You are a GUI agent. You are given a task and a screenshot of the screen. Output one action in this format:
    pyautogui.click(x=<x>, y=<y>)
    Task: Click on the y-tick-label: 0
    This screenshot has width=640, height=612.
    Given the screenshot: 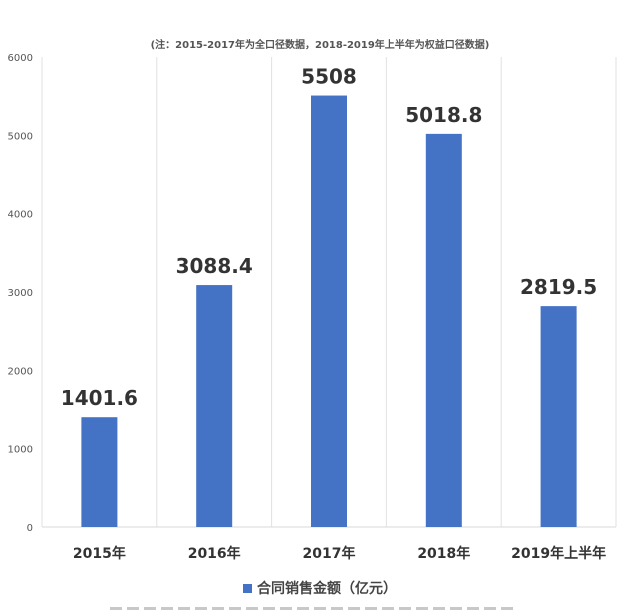 What is the action you would take?
    pyautogui.click(x=30, y=528)
    